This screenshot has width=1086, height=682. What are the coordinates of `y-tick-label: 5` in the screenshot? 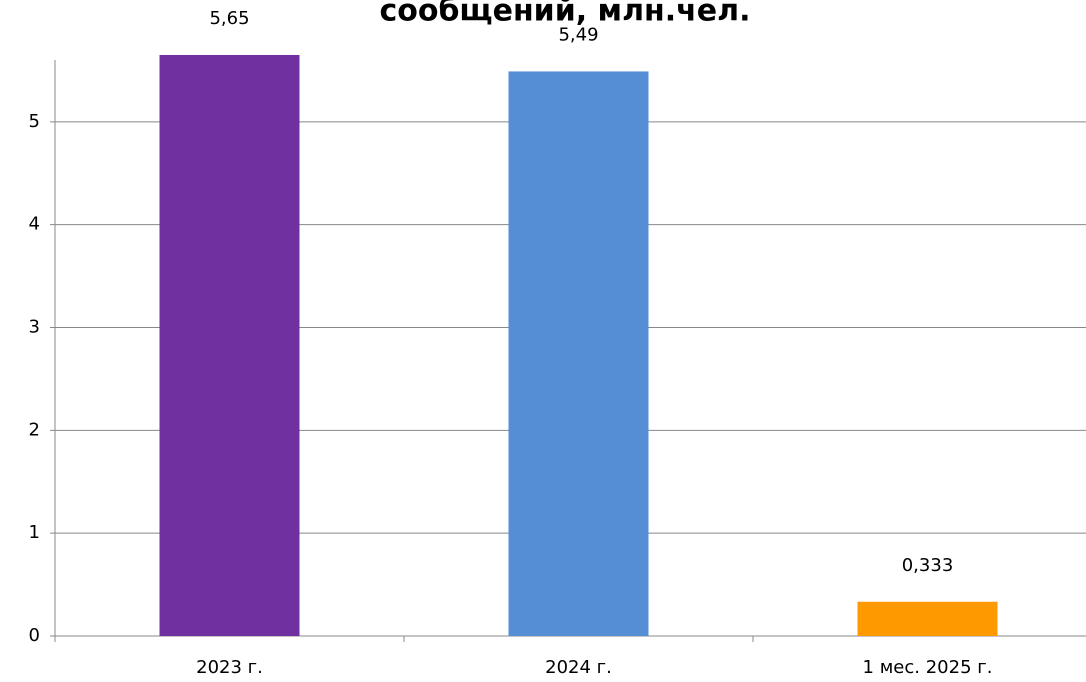 It's located at (34, 121).